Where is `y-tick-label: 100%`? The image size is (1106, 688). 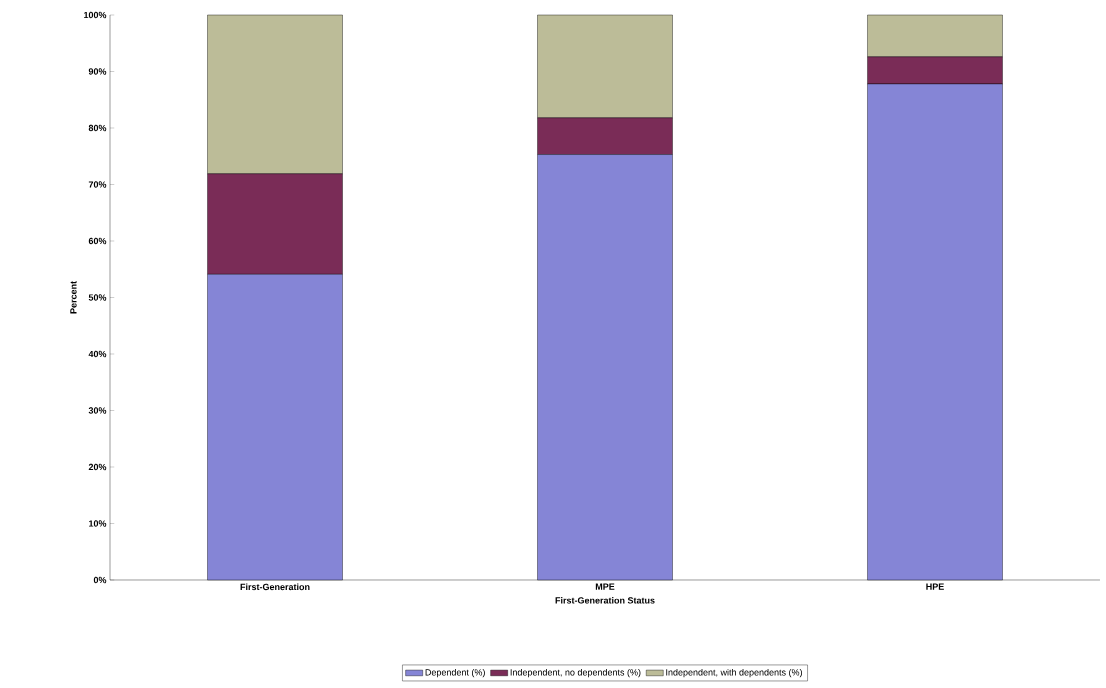
y-tick-label: 100% is located at coordinates (95, 15).